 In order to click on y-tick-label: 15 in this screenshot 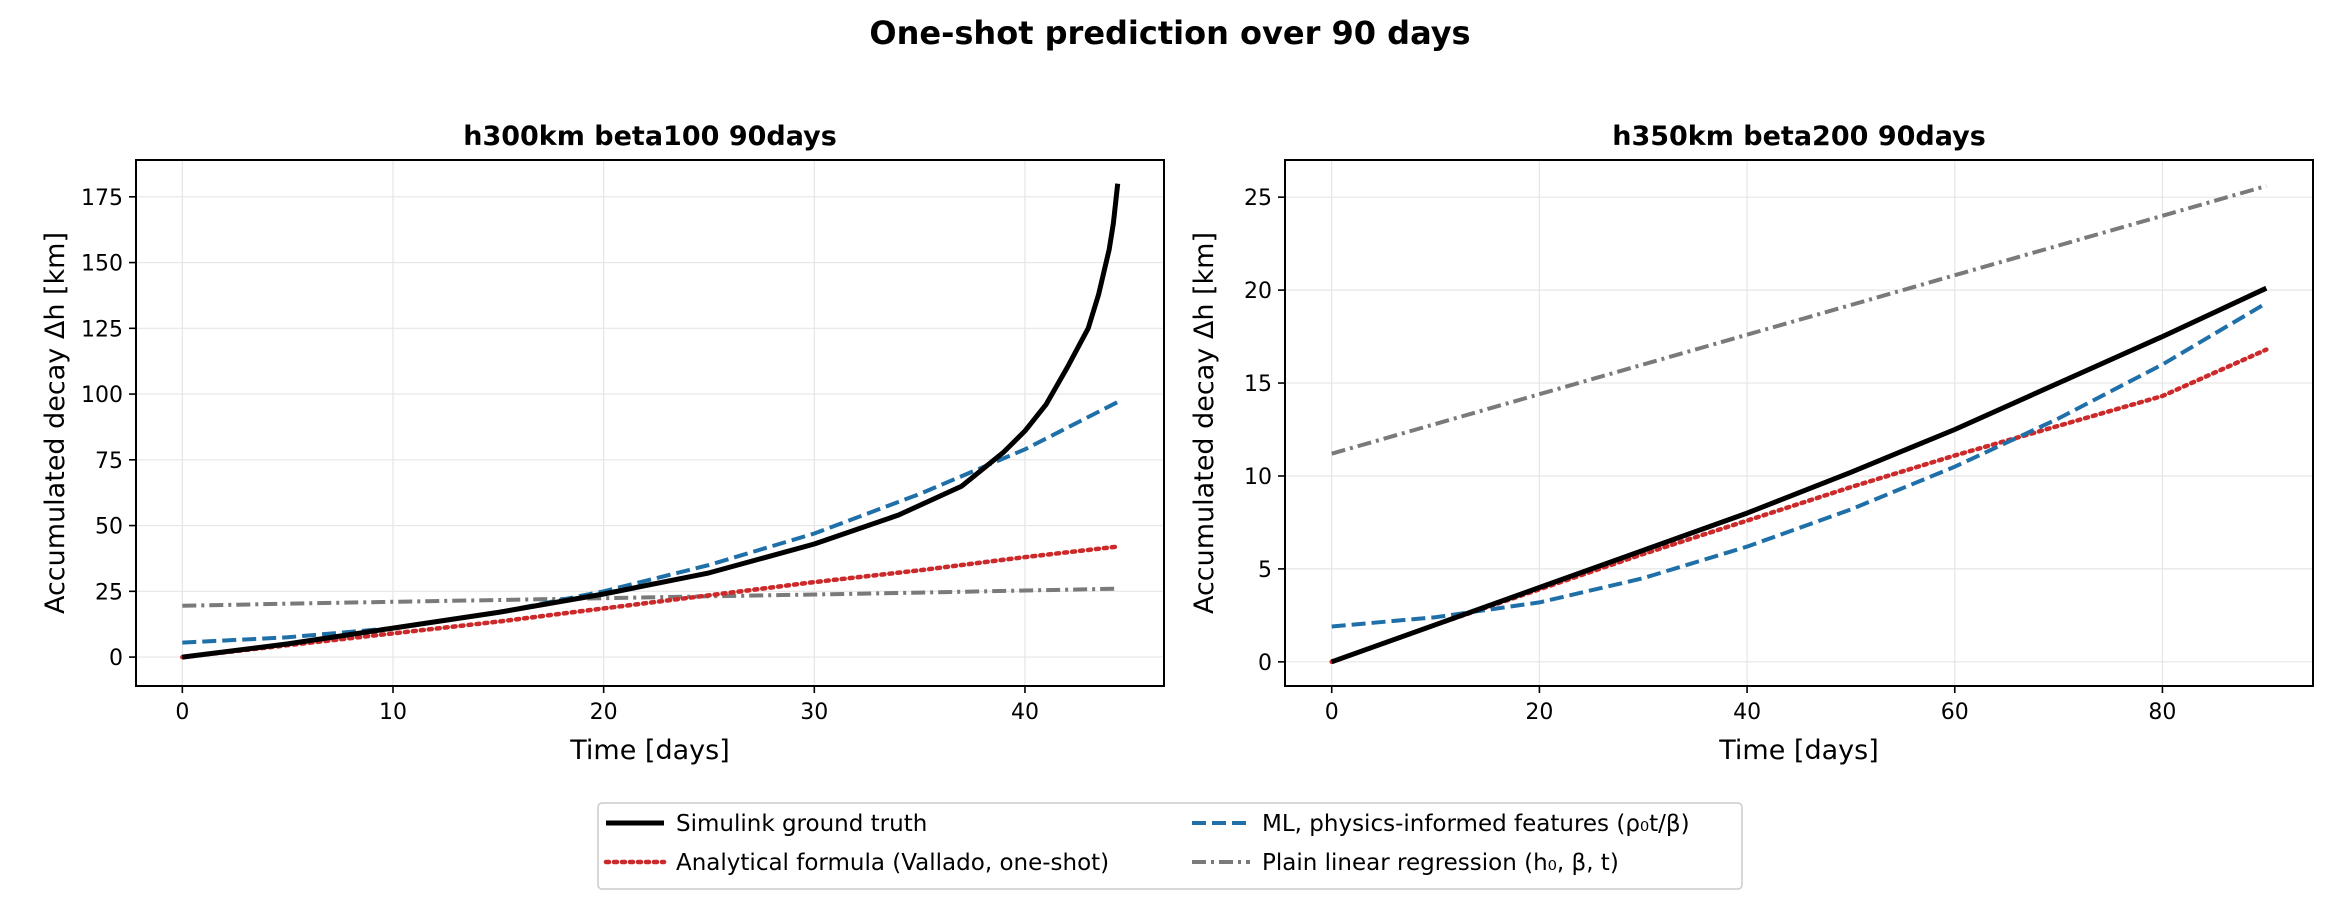, I will do `click(1258, 384)`.